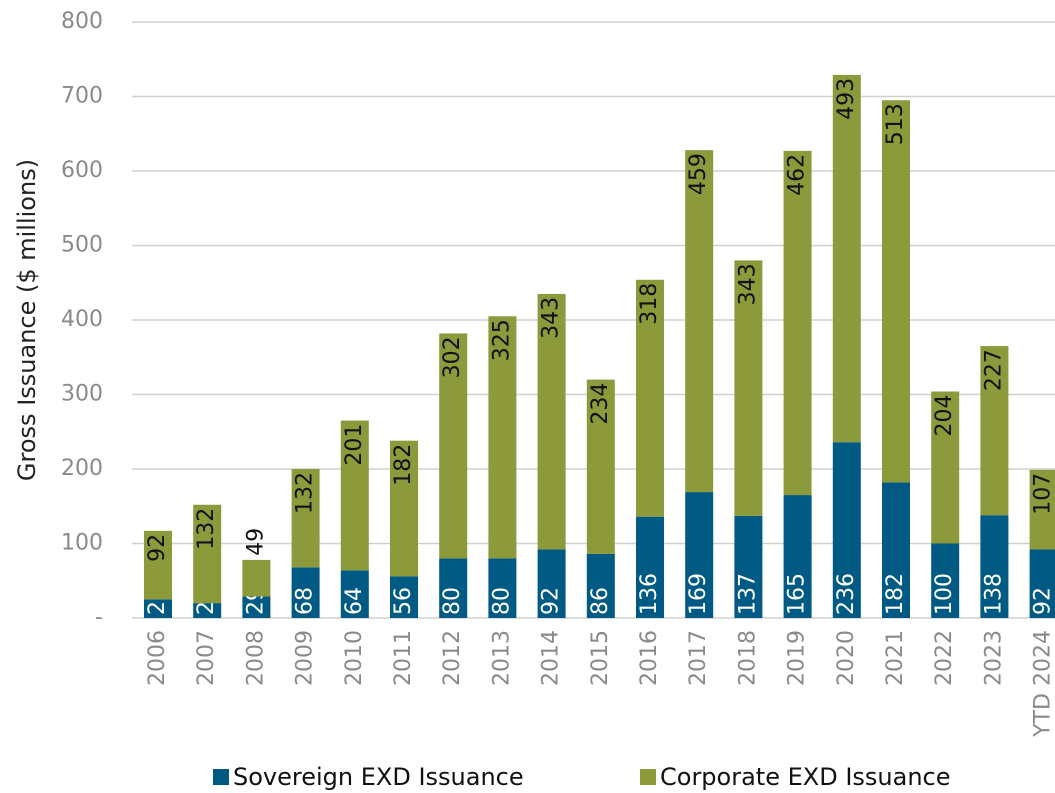  I want to click on data-label: 234, so click(600, 404).